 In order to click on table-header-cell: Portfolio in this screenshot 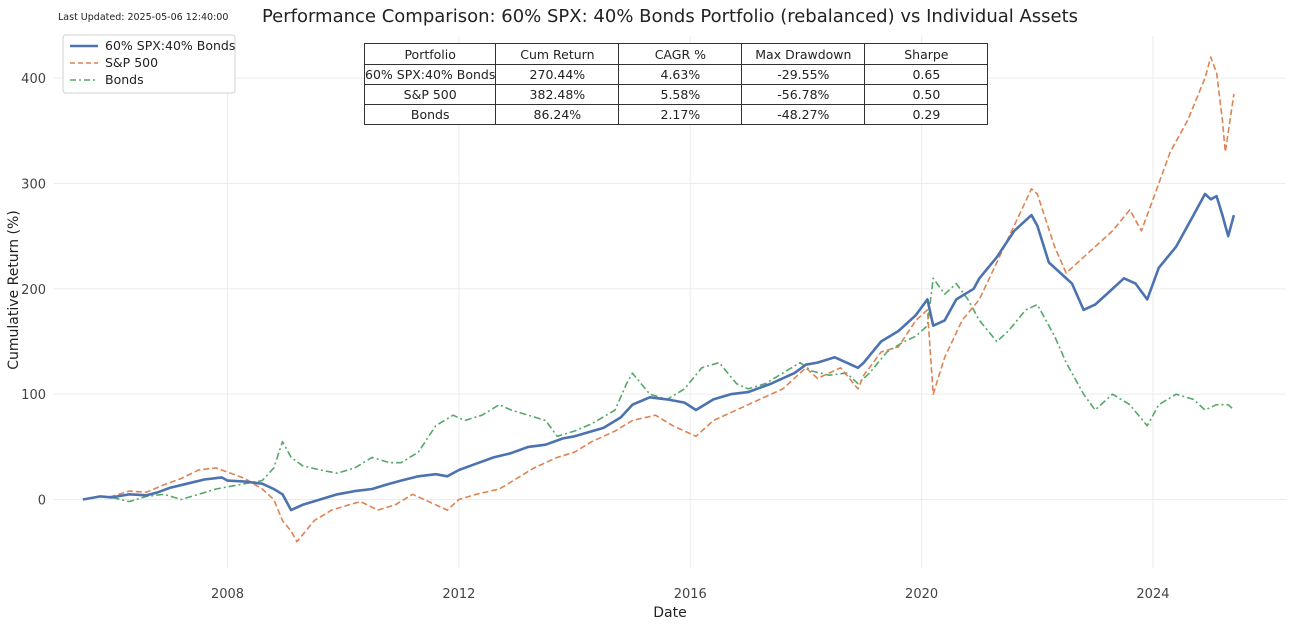, I will do `click(430, 54)`.